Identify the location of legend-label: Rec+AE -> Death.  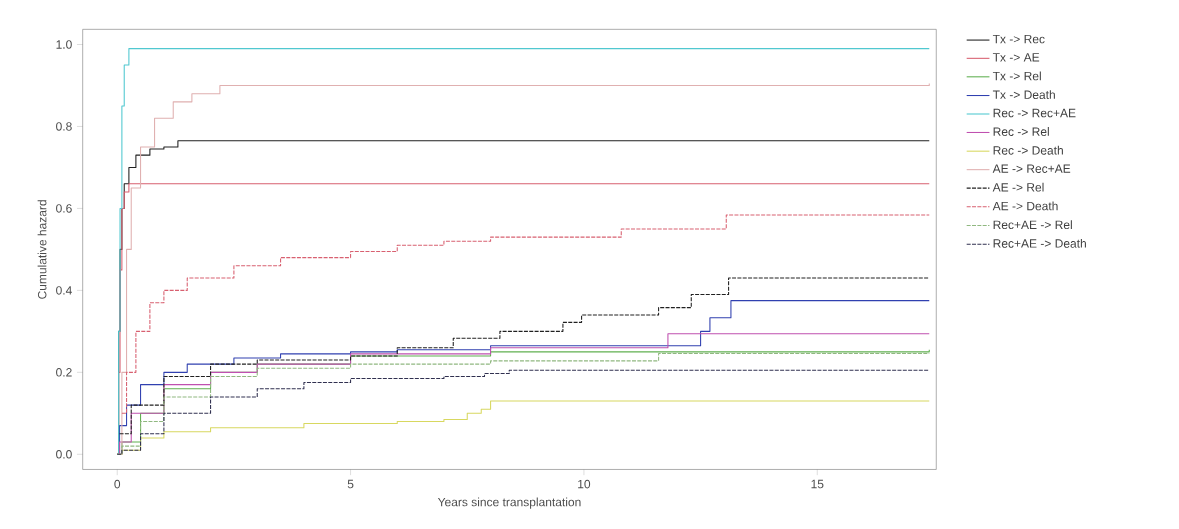
(1039, 243).